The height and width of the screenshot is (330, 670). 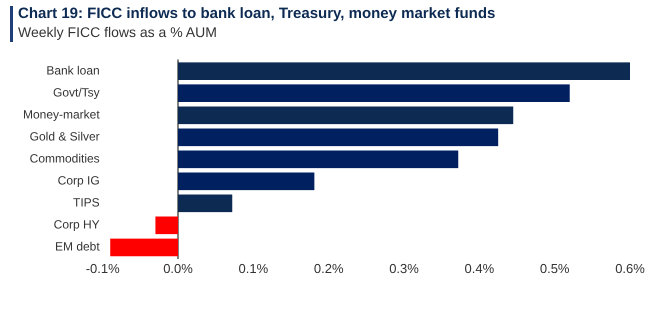 I want to click on x-tick-label: -0.1%, so click(x=103, y=268).